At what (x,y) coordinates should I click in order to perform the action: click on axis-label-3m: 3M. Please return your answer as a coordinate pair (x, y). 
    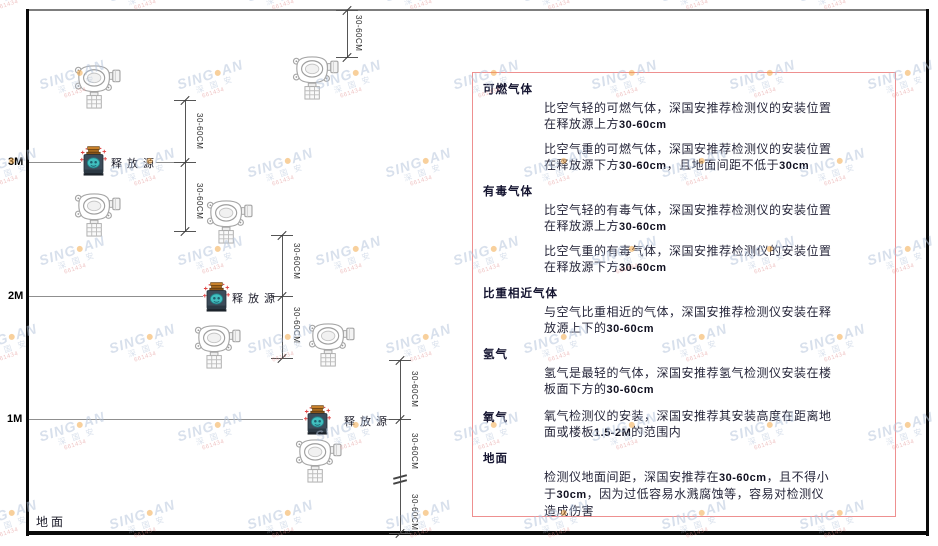
    Looking at the image, I should click on (16, 162).